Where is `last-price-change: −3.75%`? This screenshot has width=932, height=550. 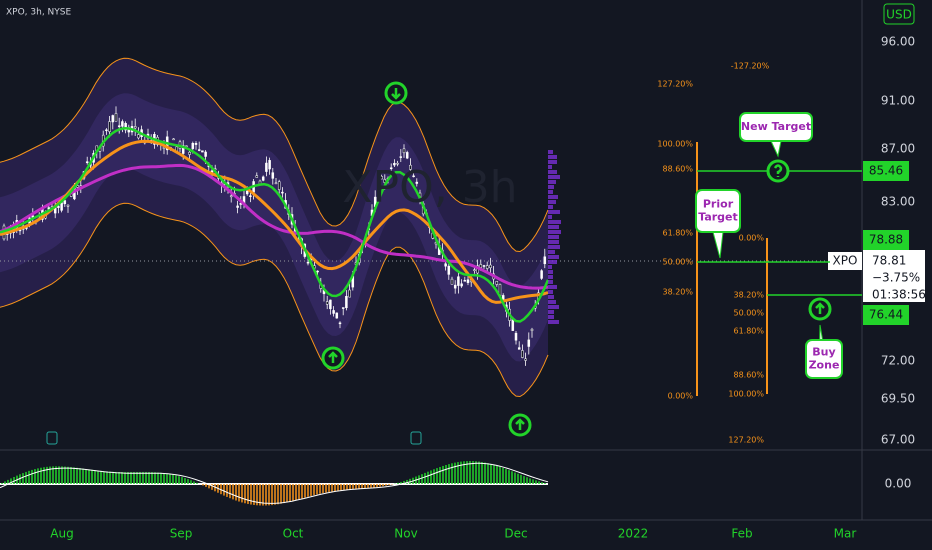 last-price-change: −3.75% is located at coordinates (896, 278).